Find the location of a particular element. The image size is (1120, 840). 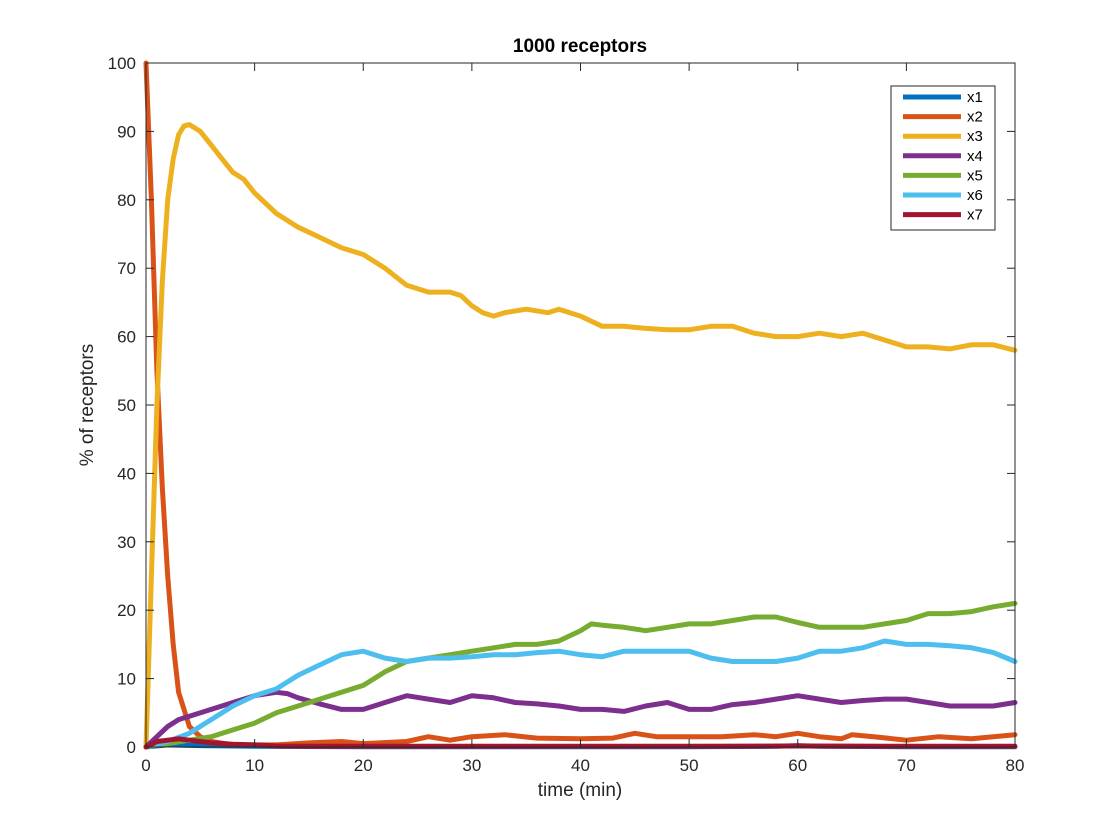

x-tick-label: 40 is located at coordinates (580, 765).